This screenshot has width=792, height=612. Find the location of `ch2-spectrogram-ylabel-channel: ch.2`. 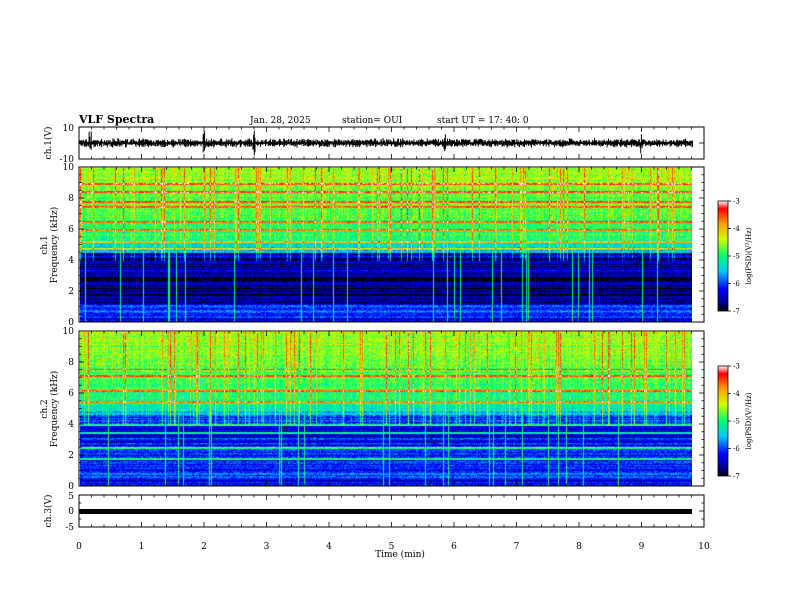

ch2-spectrogram-ylabel-channel: ch.2 is located at coordinates (45, 408).